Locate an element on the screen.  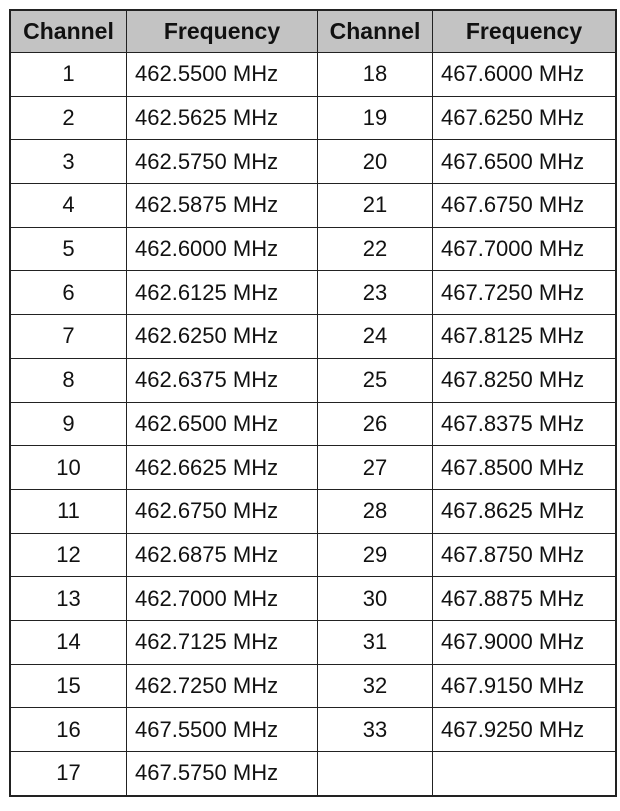
channel-cell: 14 is located at coordinates (68, 642).